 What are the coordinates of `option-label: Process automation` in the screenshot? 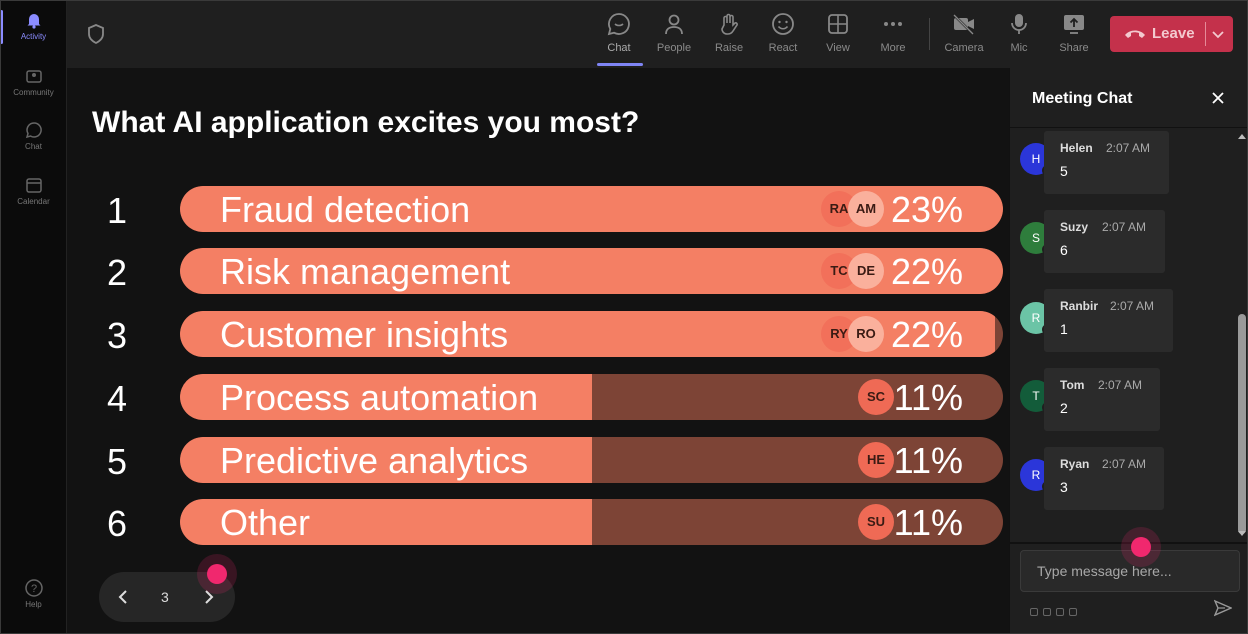 It's located at (379, 397).